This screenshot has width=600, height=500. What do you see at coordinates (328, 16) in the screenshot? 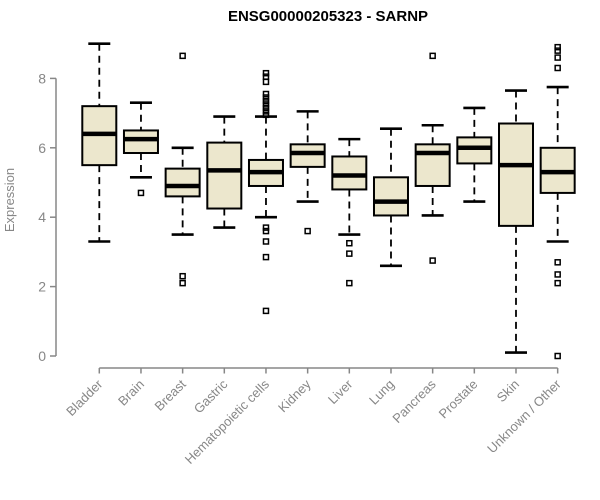
I see `chart-title: ENSG00000205323 - SARNP` at bounding box center [328, 16].